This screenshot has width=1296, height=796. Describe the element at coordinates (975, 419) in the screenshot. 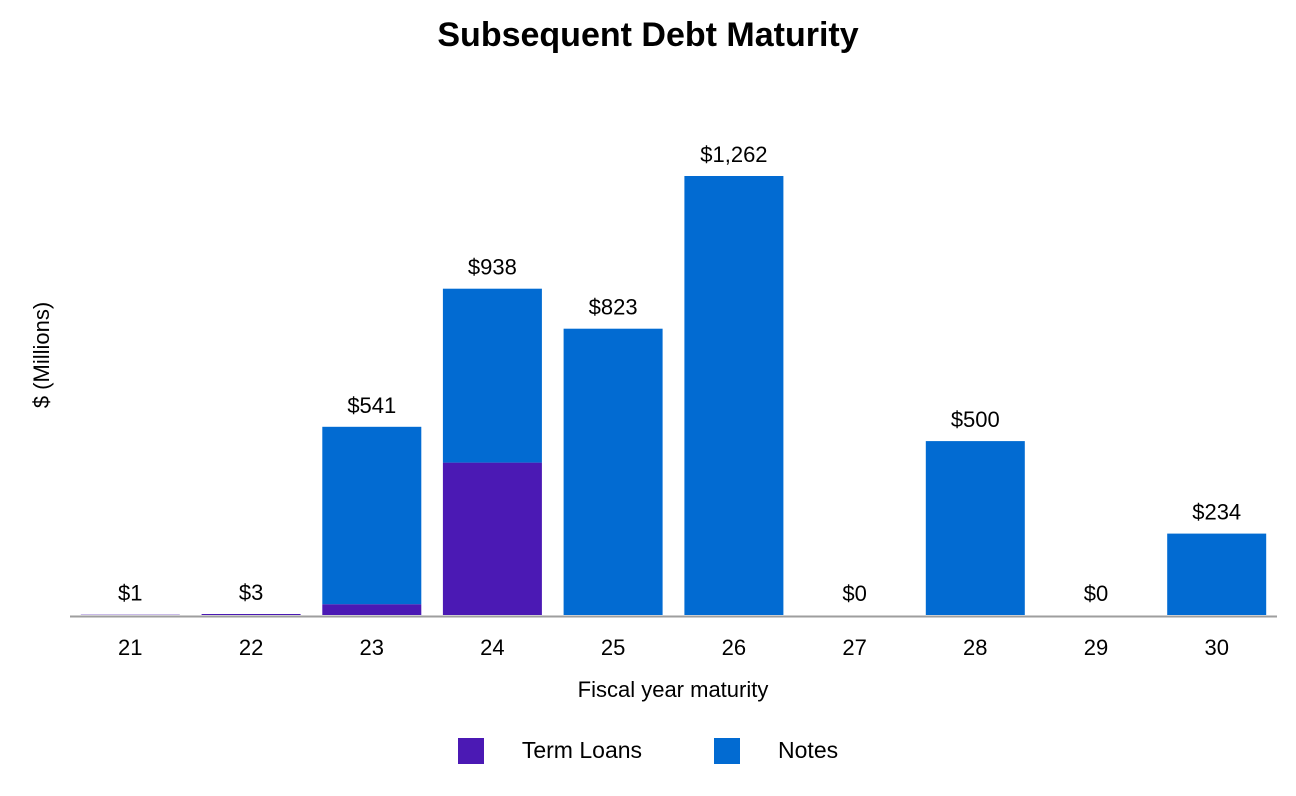

I see `value-label-28: $500` at that location.